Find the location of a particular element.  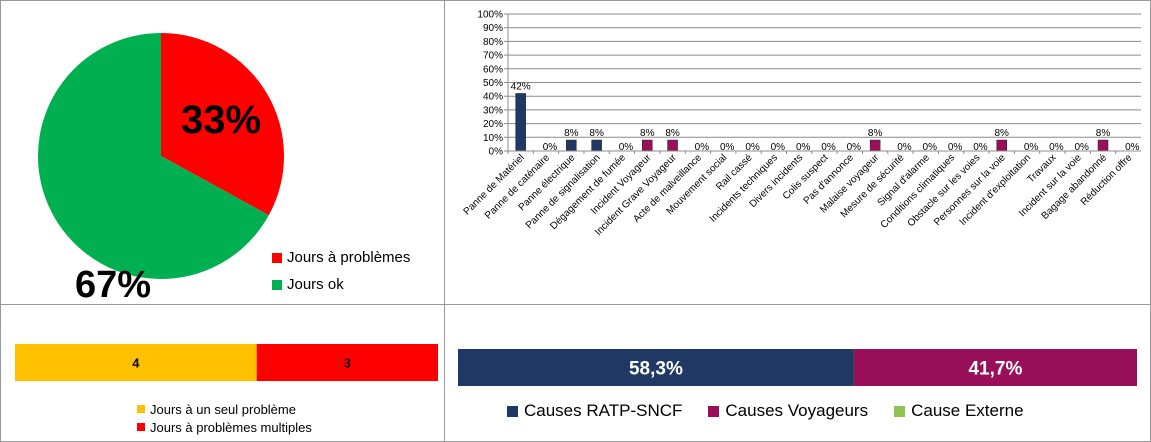

causes-legend-label: Causes Voyageurs is located at coordinates (797, 410).